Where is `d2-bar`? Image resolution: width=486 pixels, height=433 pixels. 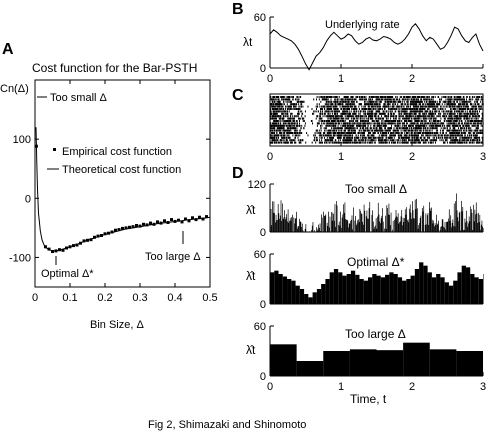 d2-bar is located at coordinates (348, 289).